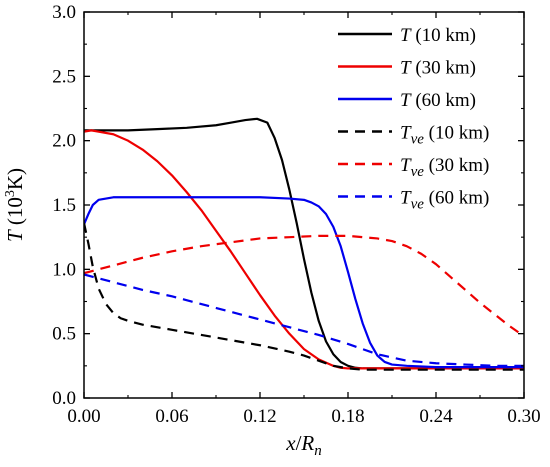 This screenshot has height=467, width=550. Describe the element at coordinates (64, 205) in the screenshot. I see `y-tick-label: 1.5` at that location.